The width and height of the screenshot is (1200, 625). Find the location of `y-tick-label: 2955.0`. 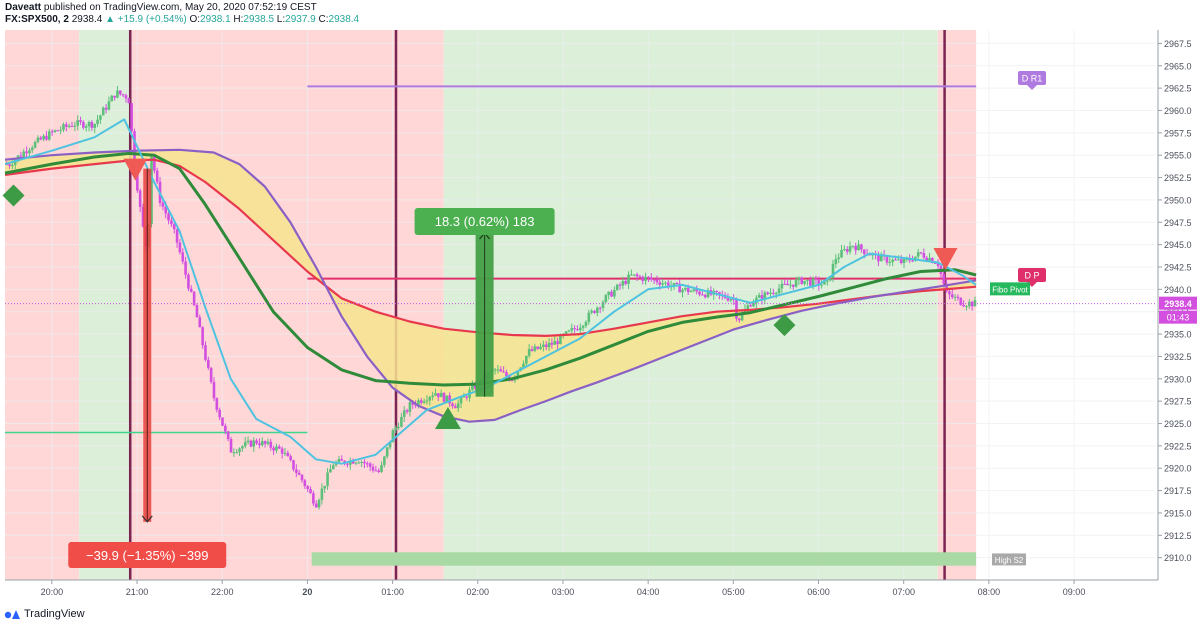

y-tick-label: 2955.0 is located at coordinates (1178, 156).